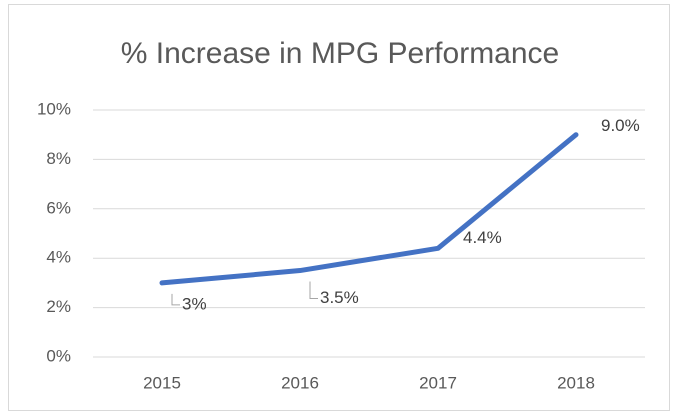  I want to click on x-tick-label: 2015, so click(162, 382).